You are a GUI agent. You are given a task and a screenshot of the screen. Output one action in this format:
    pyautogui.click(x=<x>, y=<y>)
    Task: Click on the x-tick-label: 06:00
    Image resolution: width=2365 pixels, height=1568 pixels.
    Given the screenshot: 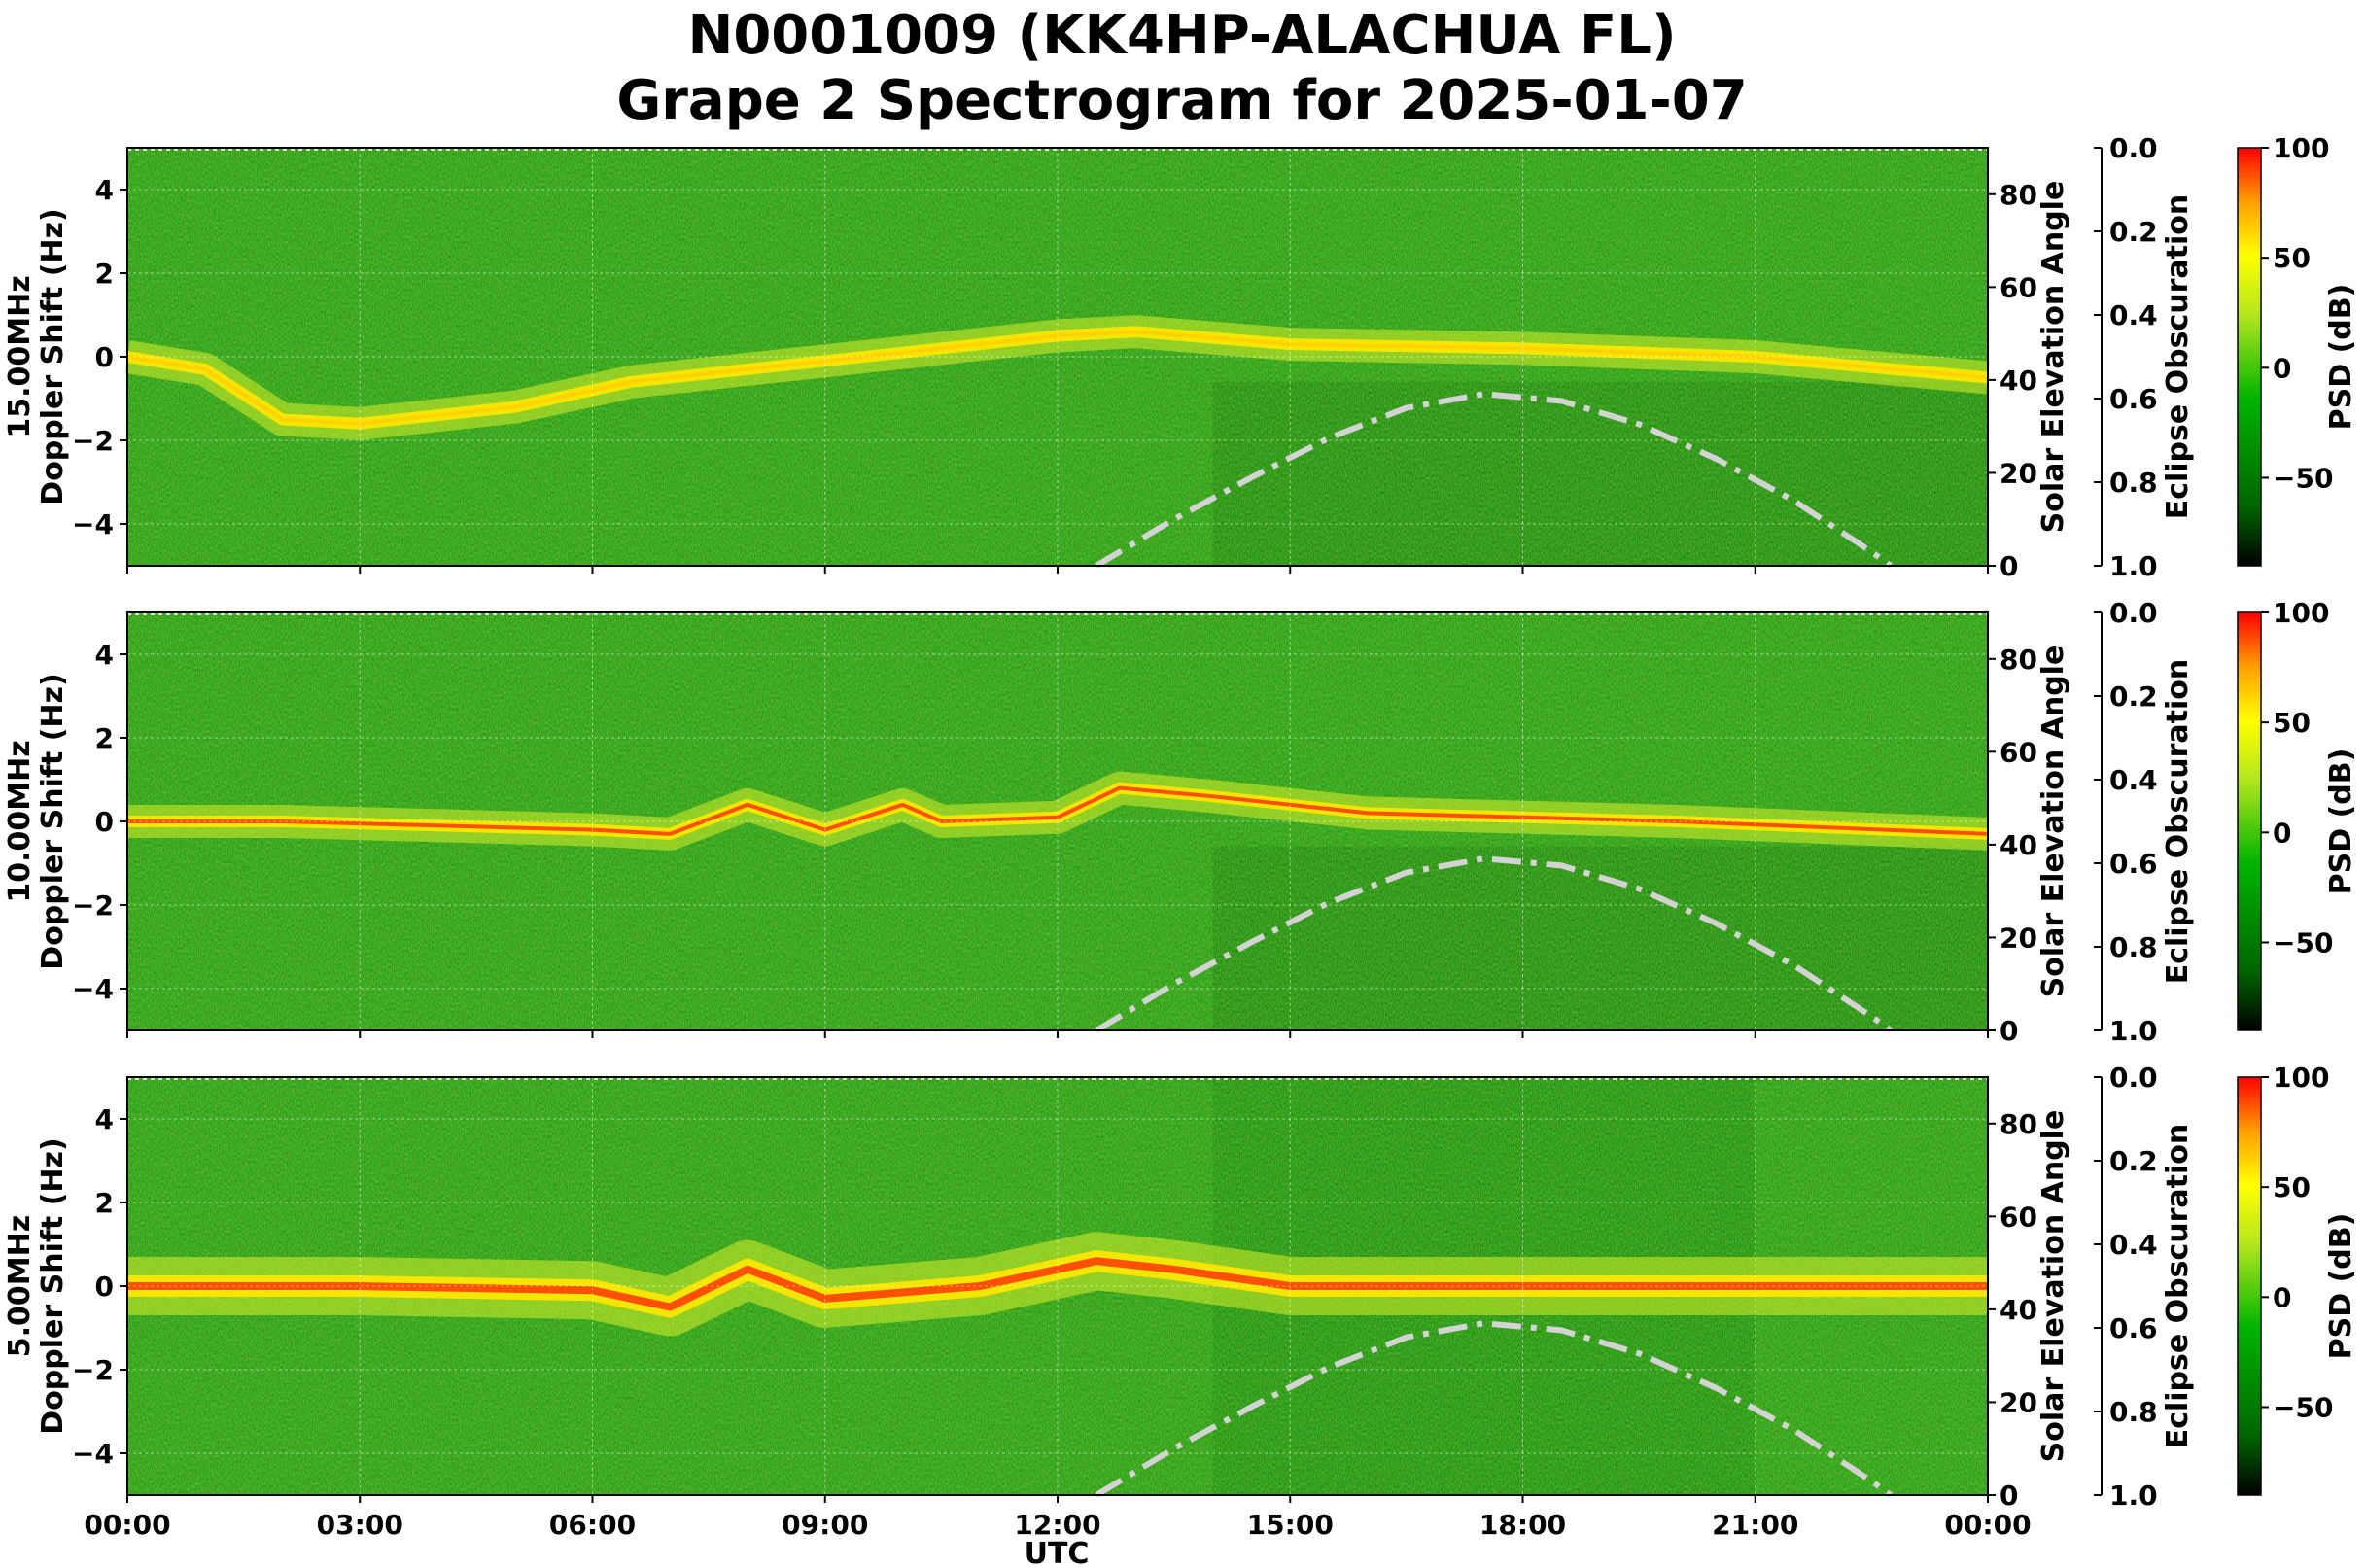 What is the action you would take?
    pyautogui.click(x=592, y=1525)
    